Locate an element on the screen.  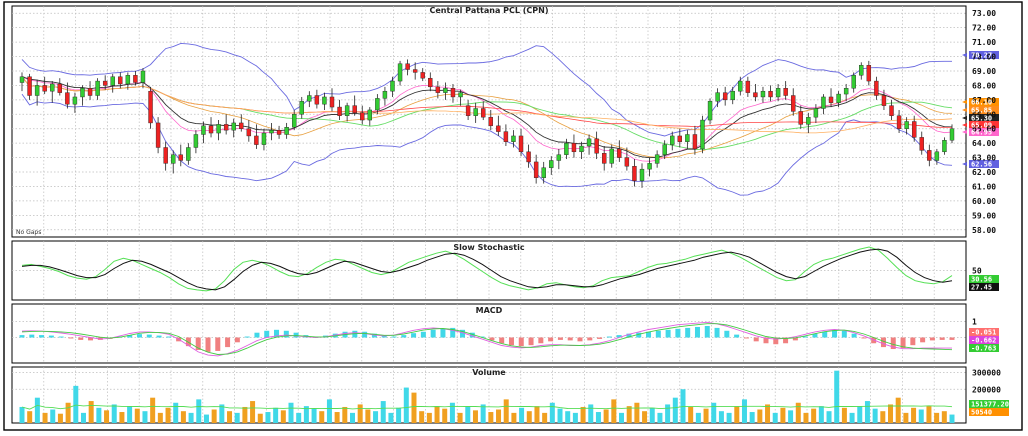
price-tick-label: 66.00 is located at coordinates (984, 114).